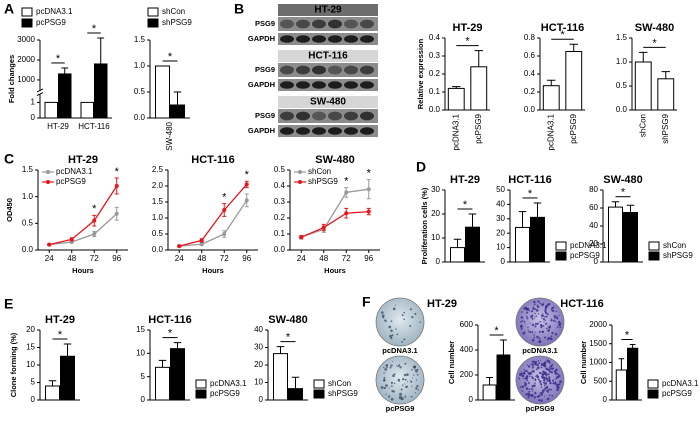  Describe the element at coordinates (478, 58) in the screenshot. I see `error-bar` at that location.